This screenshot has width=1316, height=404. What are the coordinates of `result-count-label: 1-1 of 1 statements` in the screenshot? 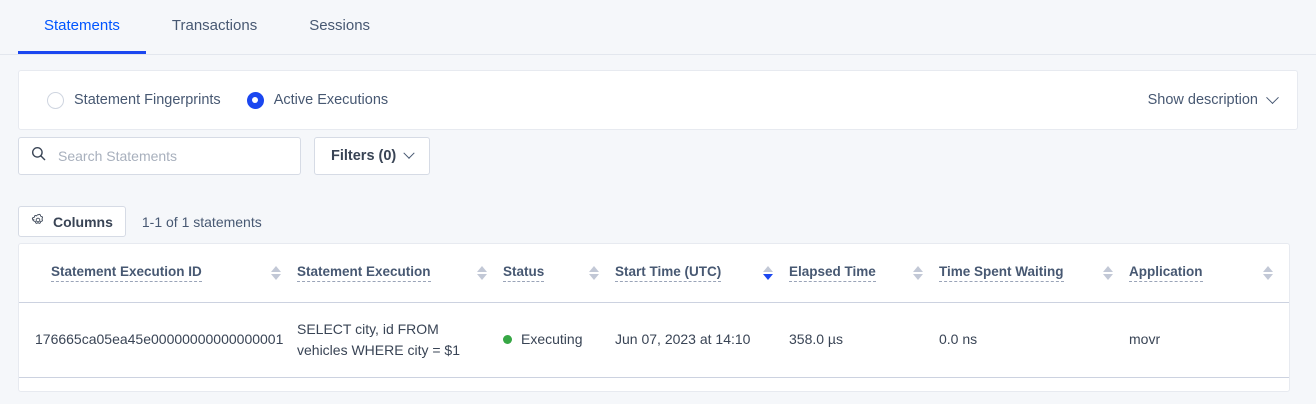 It's located at (201, 221).